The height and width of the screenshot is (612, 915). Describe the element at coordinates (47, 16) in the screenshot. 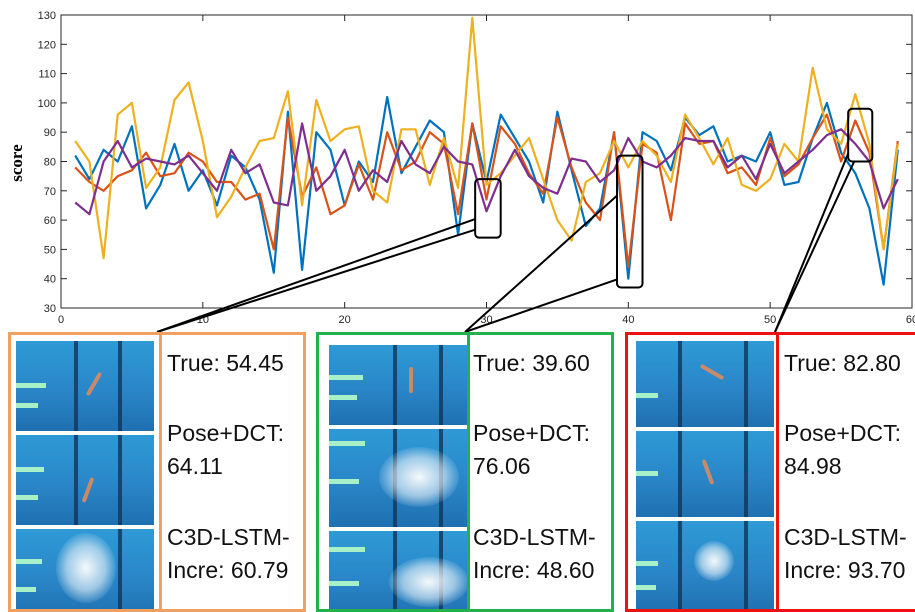

I see `y-tick-label: 130` at that location.